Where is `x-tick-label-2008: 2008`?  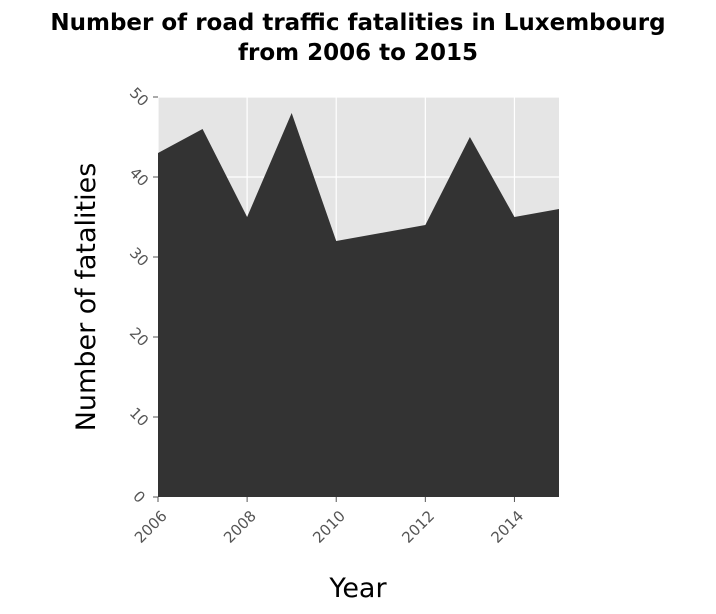 x-tick-label-2008: 2008 is located at coordinates (240, 527).